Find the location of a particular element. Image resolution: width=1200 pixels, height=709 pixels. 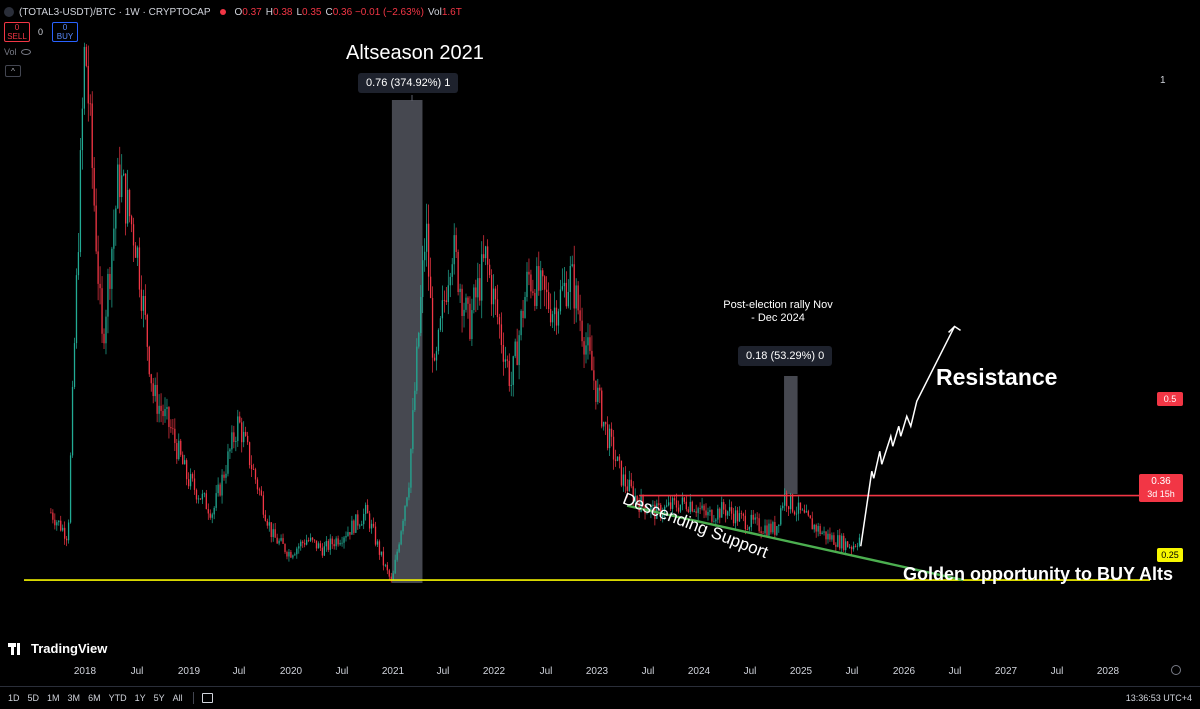

timeframe-1m: 1M is located at coordinates (53, 698).